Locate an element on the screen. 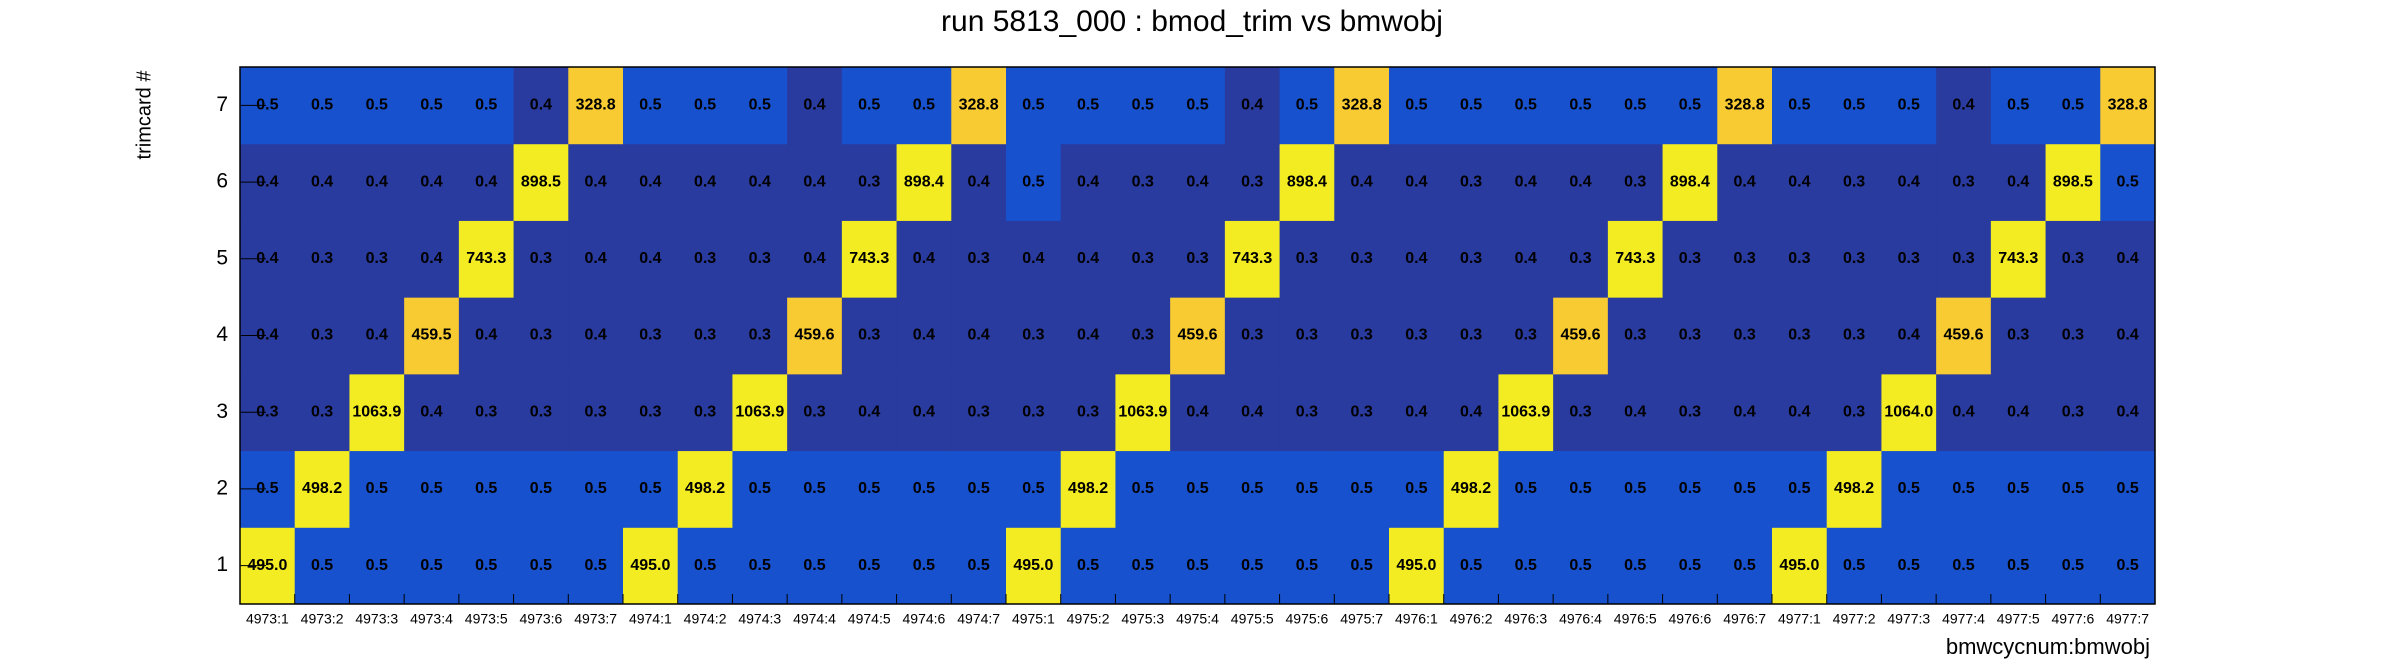 The image size is (2396, 672). x-tick-label: 4974:4 is located at coordinates (814, 619).